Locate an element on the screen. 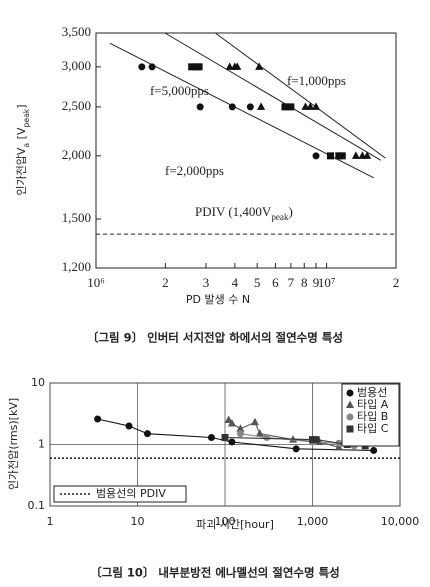 This screenshot has height=587, width=430. fit-line-label: f=1,000pps is located at coordinates (316, 80).